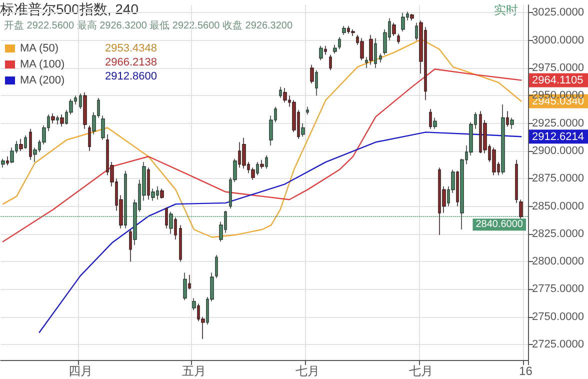  I want to click on legend-label: MA (100), so click(42, 64).